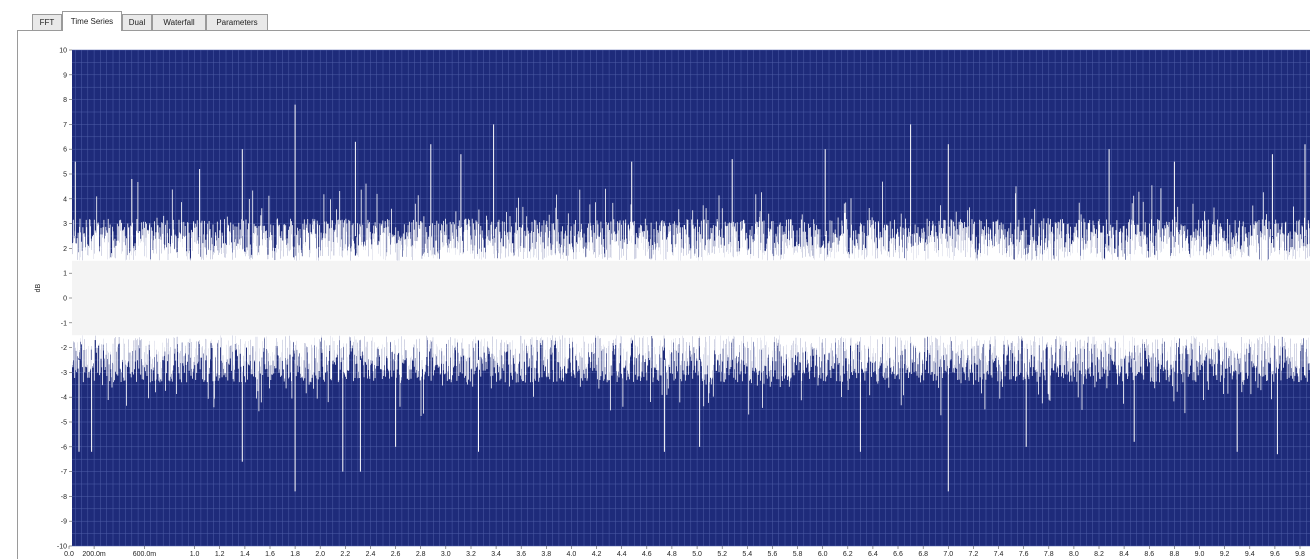 This screenshot has width=1310, height=559. I want to click on y-tick-label: 5, so click(65, 175).